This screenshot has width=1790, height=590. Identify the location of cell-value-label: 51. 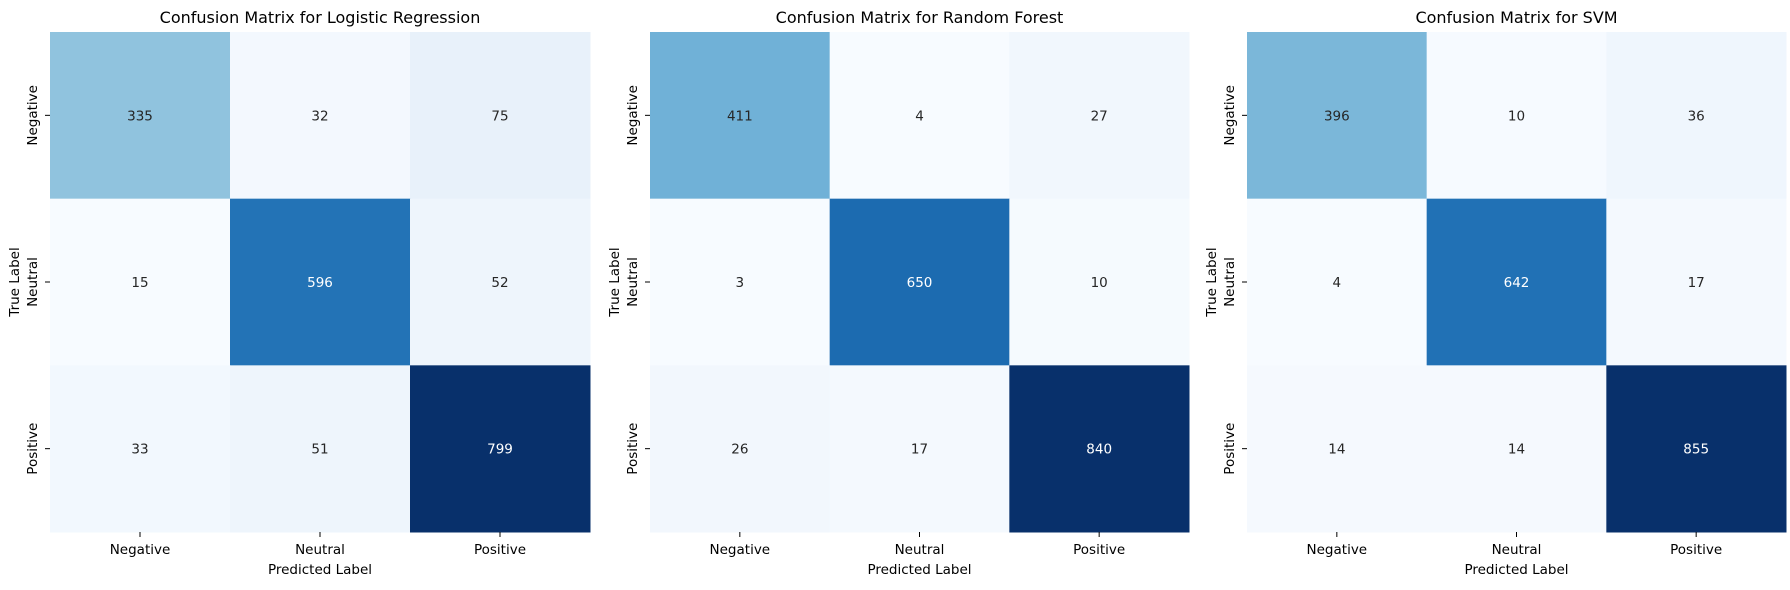
(319, 450).